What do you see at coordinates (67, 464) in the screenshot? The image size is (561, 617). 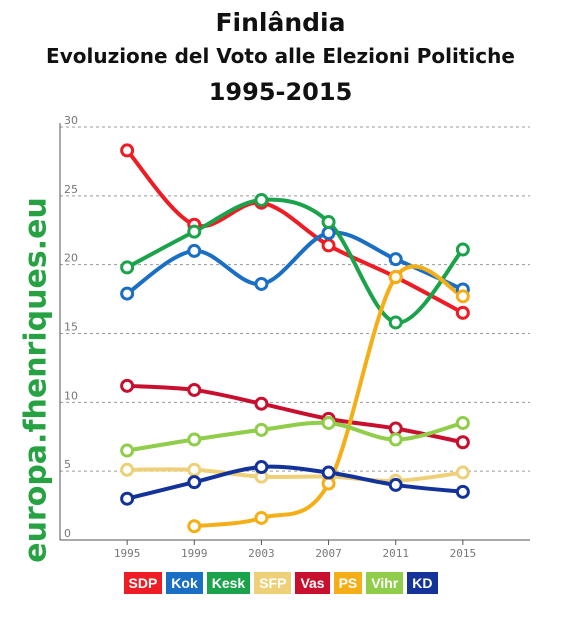 I see `y-tick-label: 5` at bounding box center [67, 464].